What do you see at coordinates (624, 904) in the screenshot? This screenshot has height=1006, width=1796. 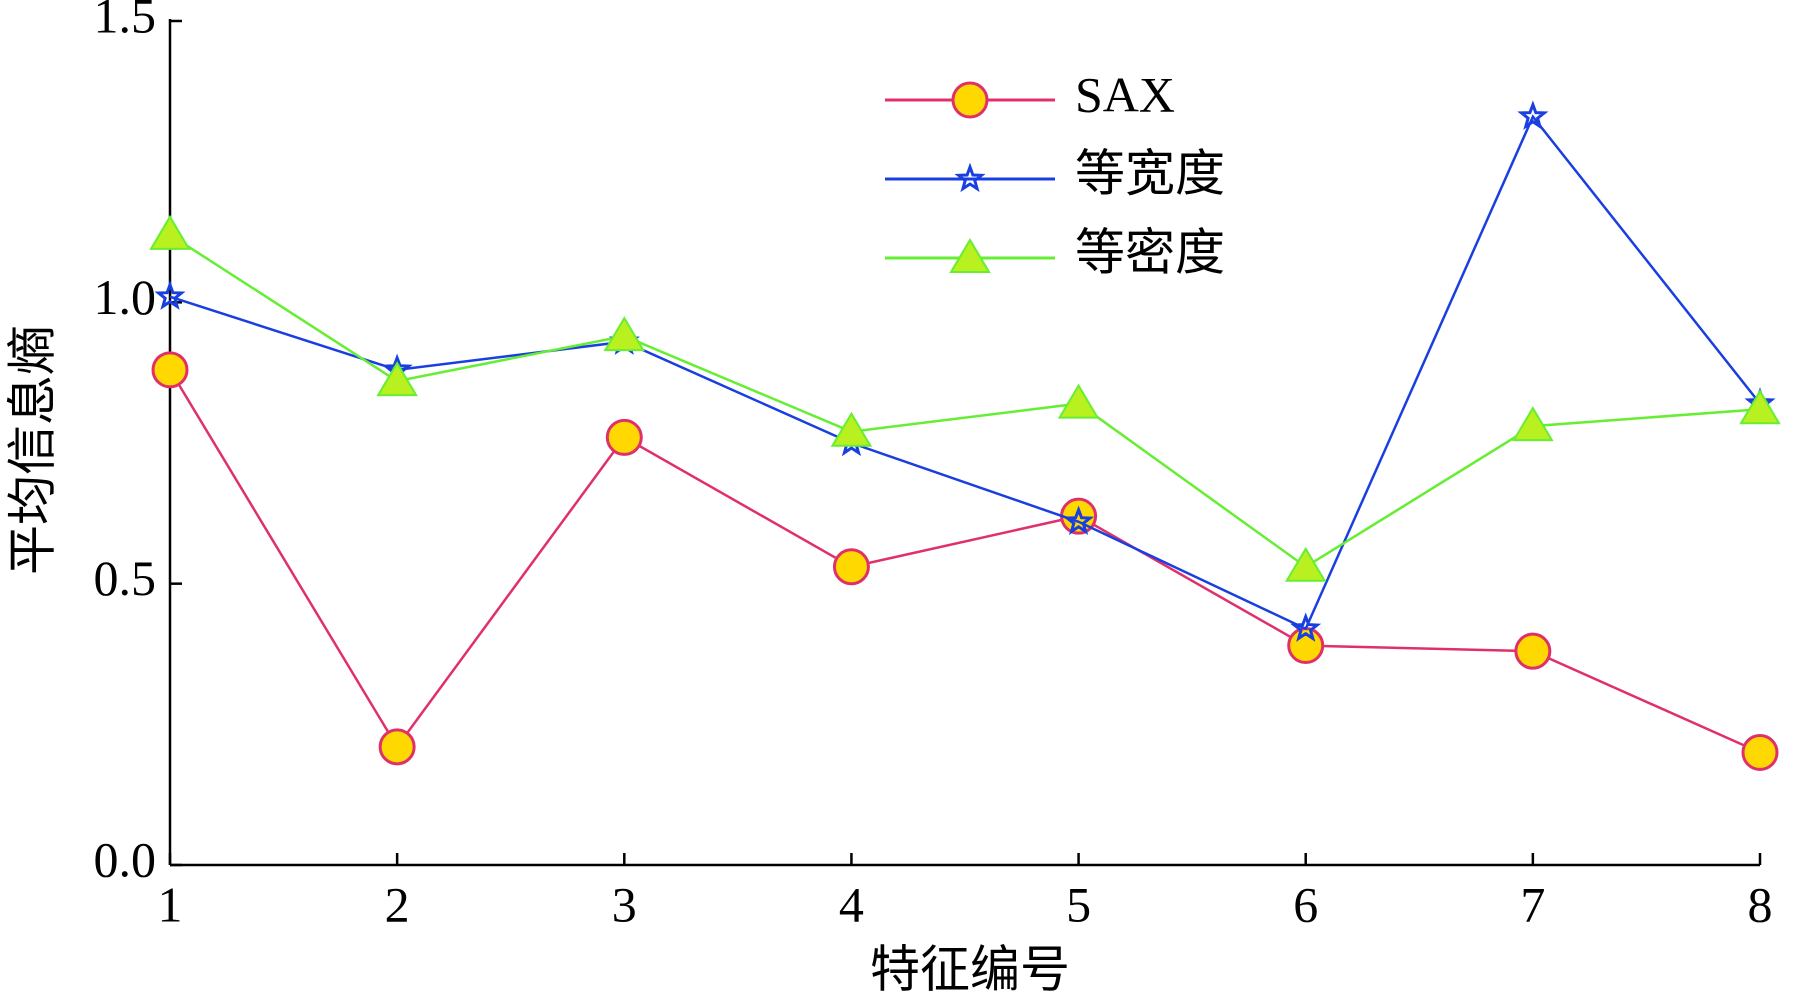 I see `x-tick-label: 3` at bounding box center [624, 904].